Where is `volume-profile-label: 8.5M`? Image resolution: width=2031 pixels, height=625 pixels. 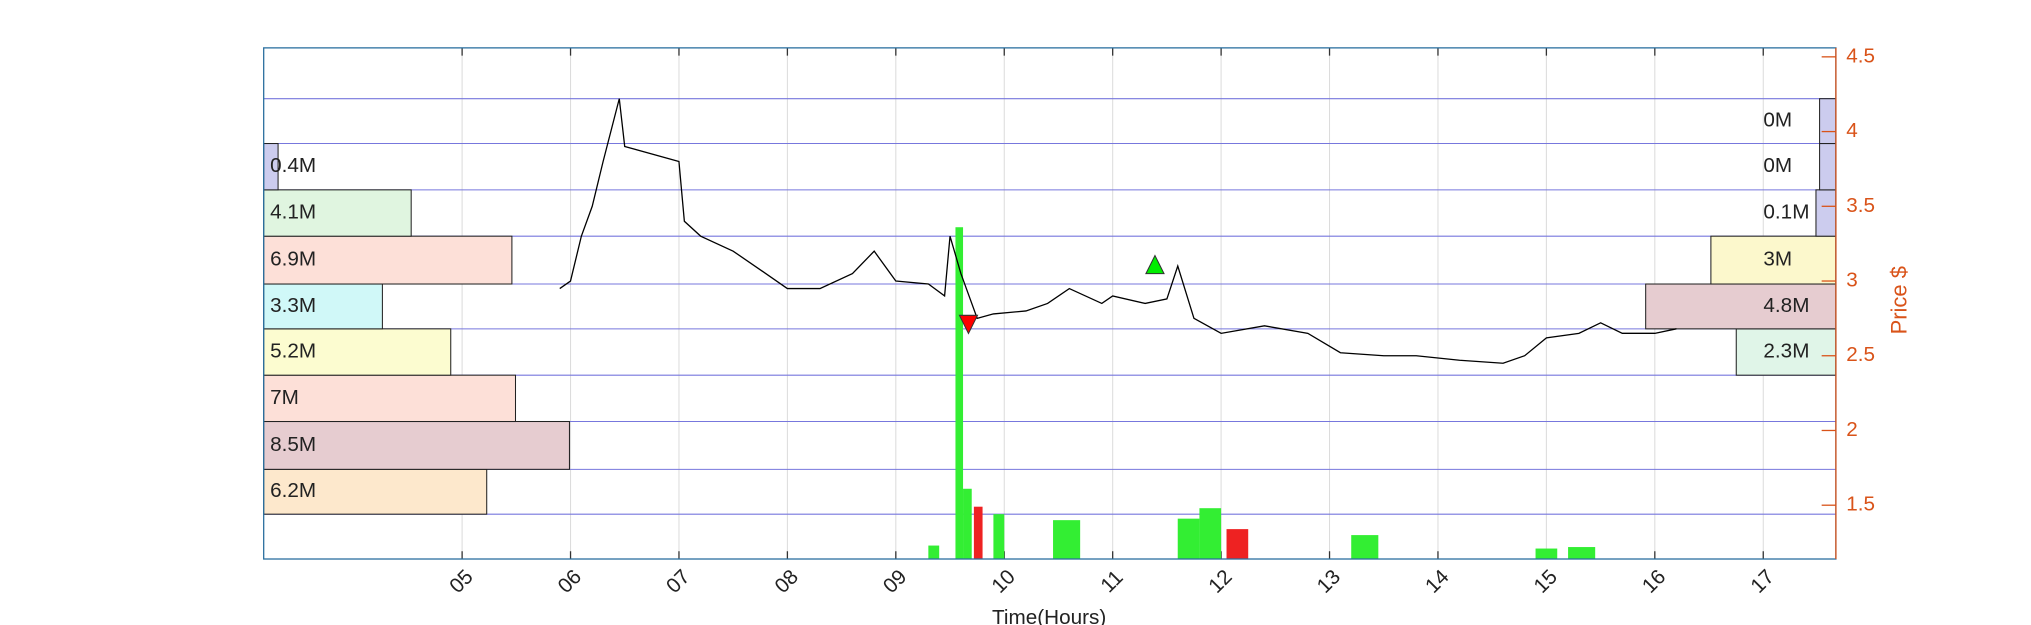 volume-profile-label: 8.5M is located at coordinates (293, 444).